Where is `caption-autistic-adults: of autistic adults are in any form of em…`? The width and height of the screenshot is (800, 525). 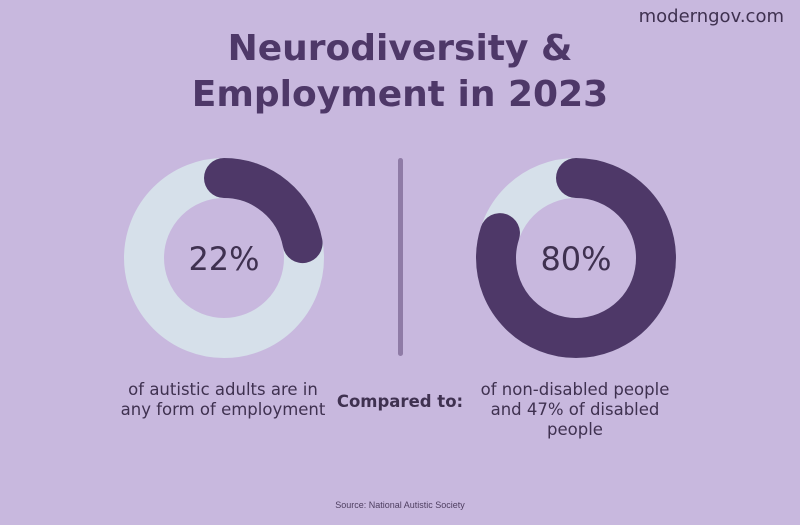
caption-autistic-adults: of autistic adults are in any form of em… is located at coordinates (223, 399).